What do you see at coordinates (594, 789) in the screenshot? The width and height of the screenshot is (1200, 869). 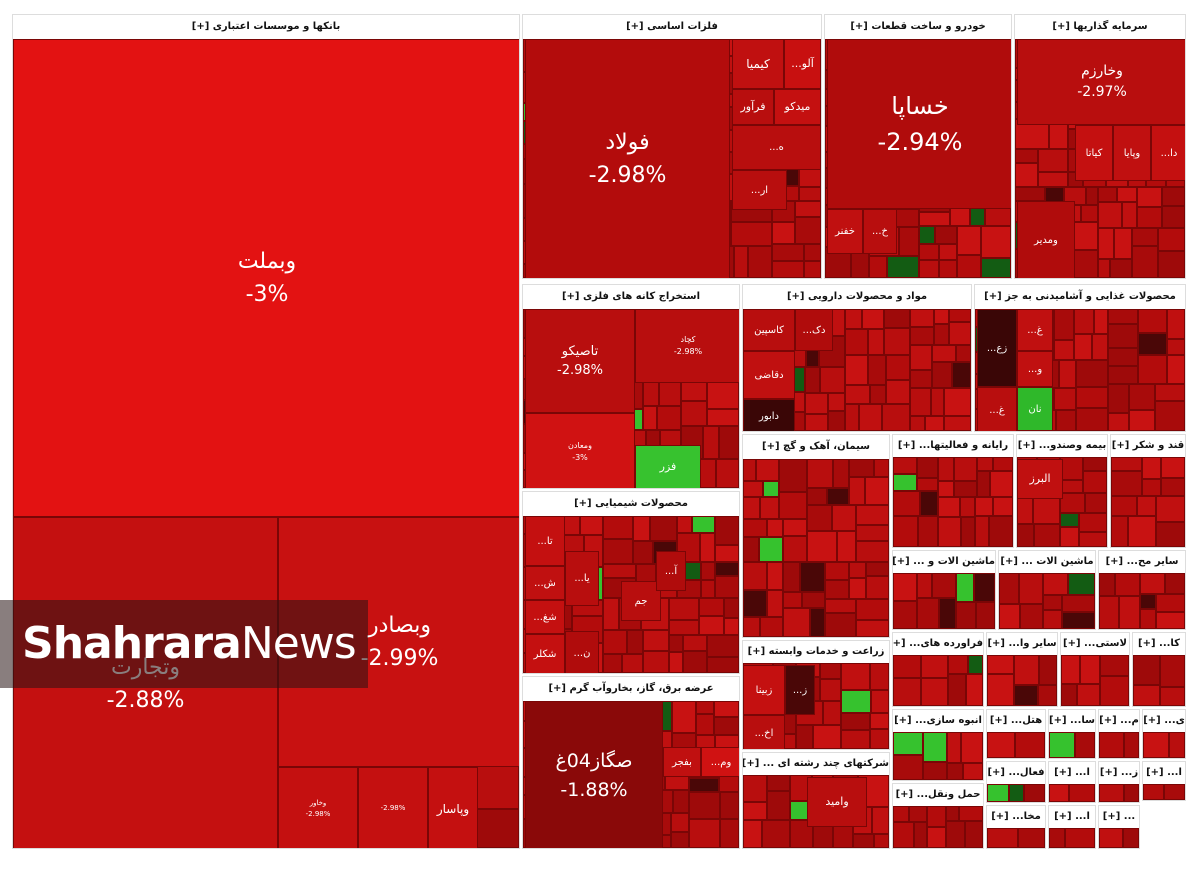 I see `stock-change: -1.88%` at bounding box center [594, 789].